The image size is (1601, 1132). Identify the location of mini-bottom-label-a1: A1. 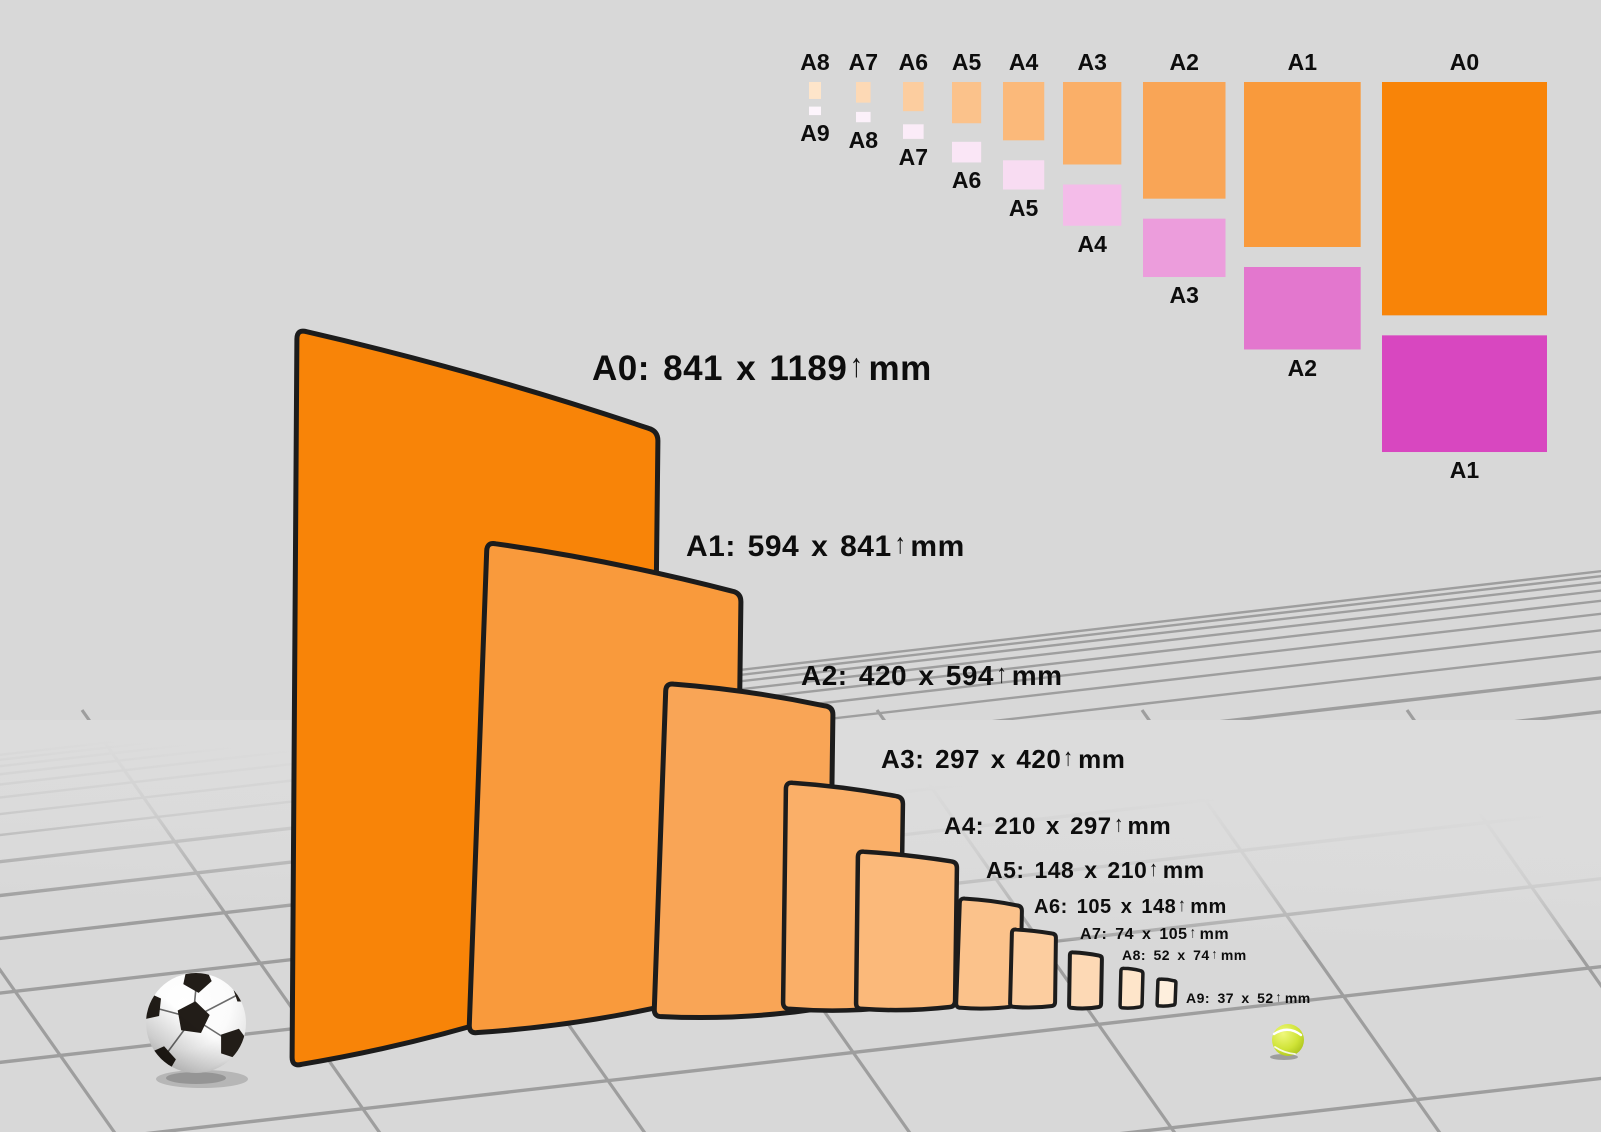
(1464, 470).